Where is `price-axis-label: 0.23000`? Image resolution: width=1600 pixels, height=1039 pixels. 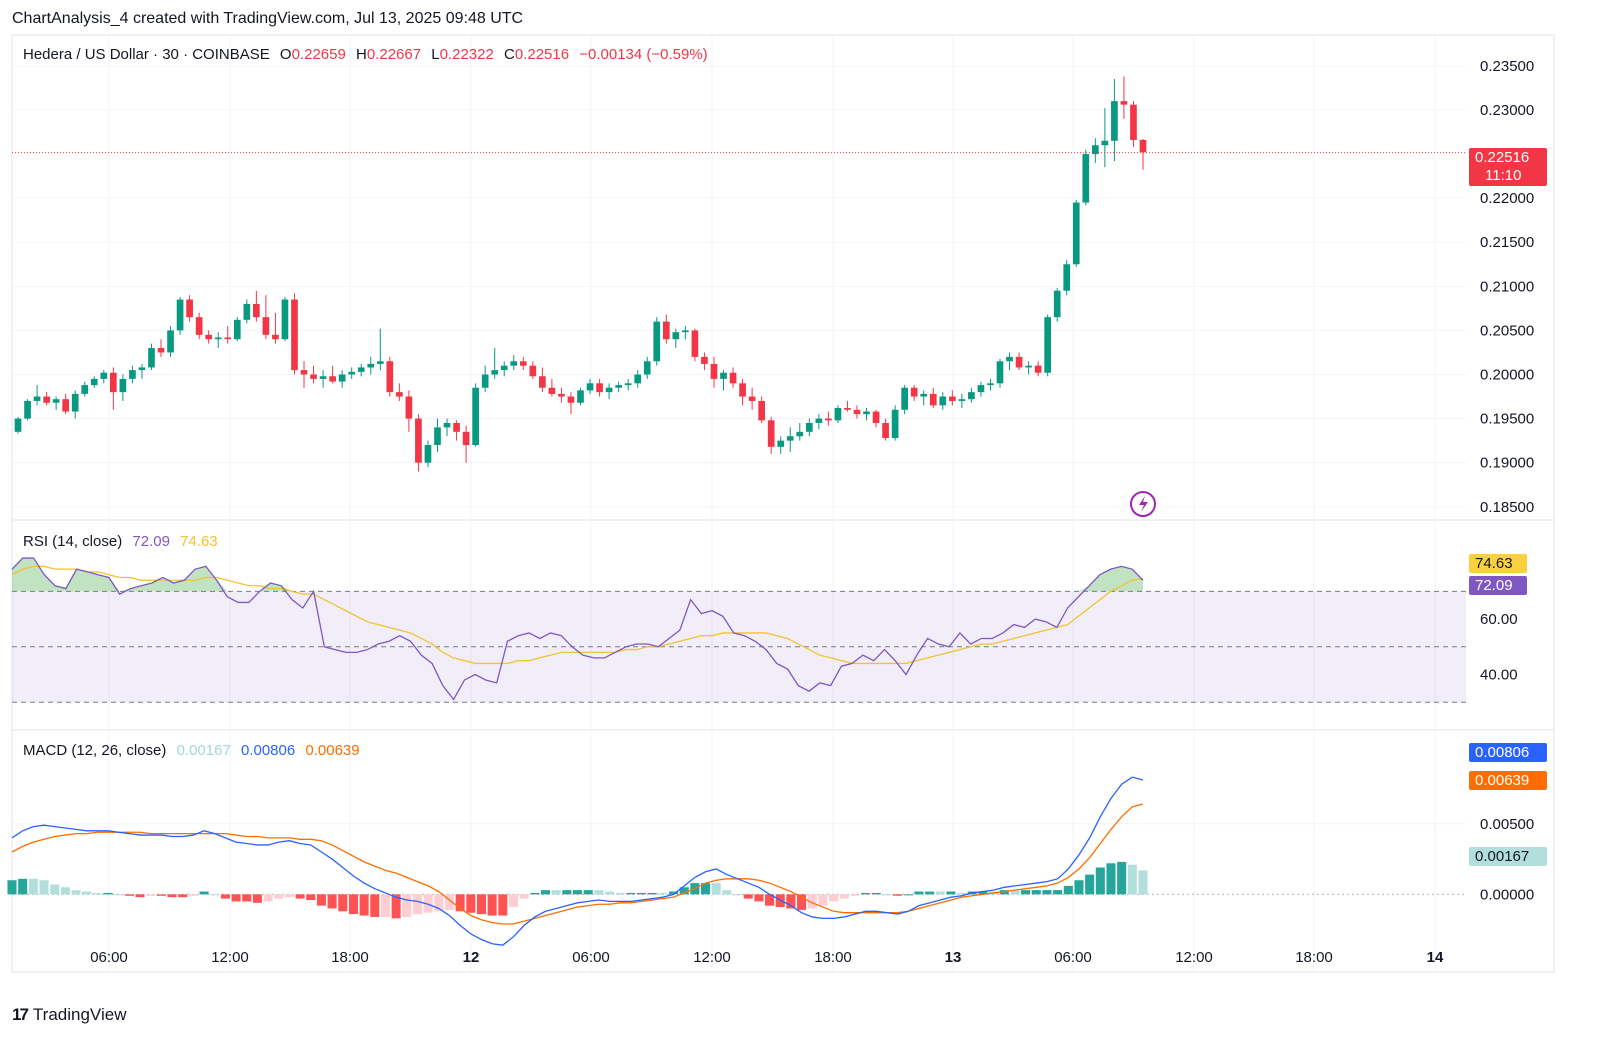
price-axis-label: 0.23000 is located at coordinates (1507, 110).